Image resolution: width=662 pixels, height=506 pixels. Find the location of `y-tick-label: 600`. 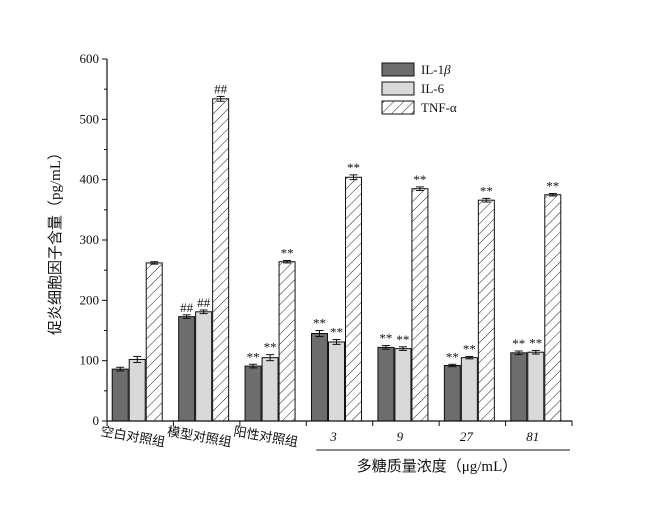

y-tick-label: 600 is located at coordinates (90, 58).